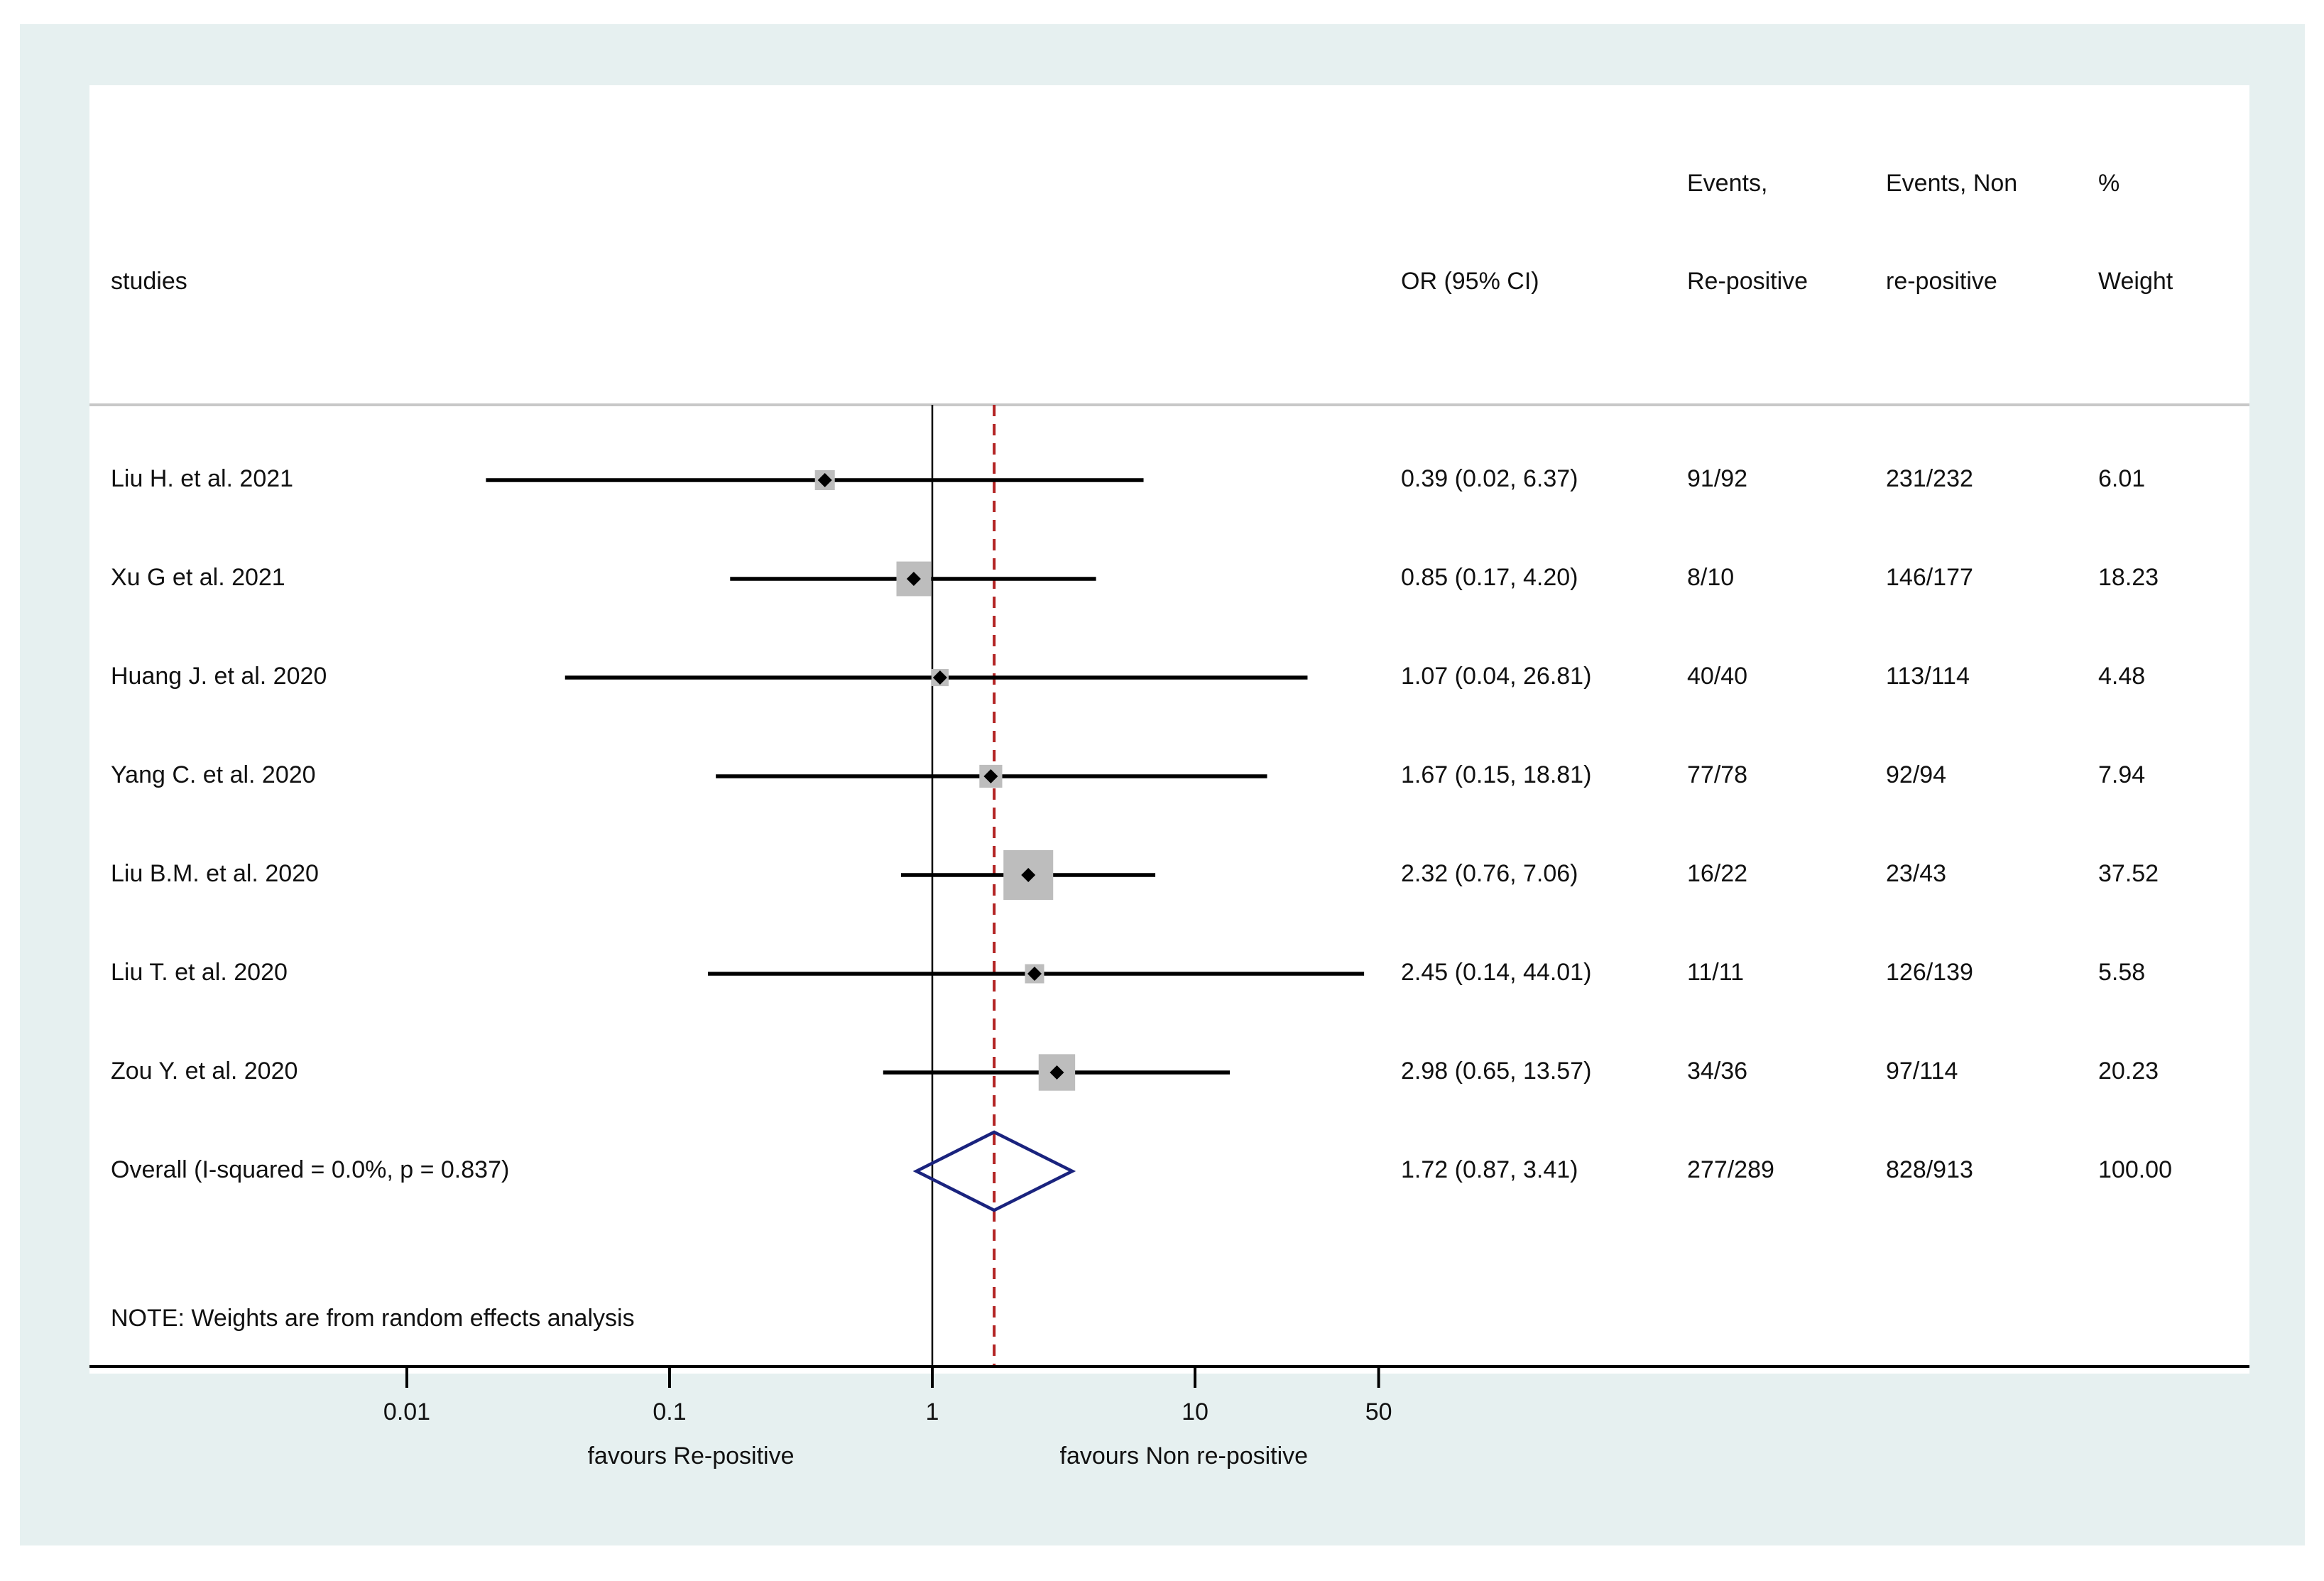  Describe the element at coordinates (2121, 774) in the screenshot. I see `weight-value: 7.94` at that location.